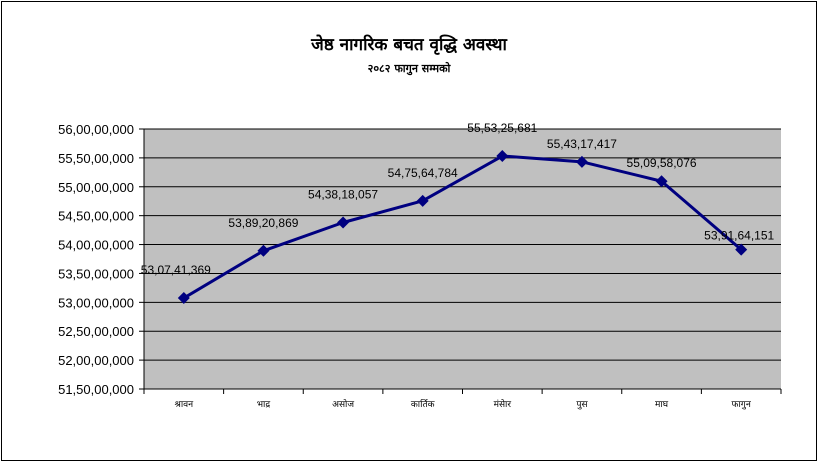  What do you see at coordinates (343, 404) in the screenshot?
I see `x-tick-label: असोज` at bounding box center [343, 404].